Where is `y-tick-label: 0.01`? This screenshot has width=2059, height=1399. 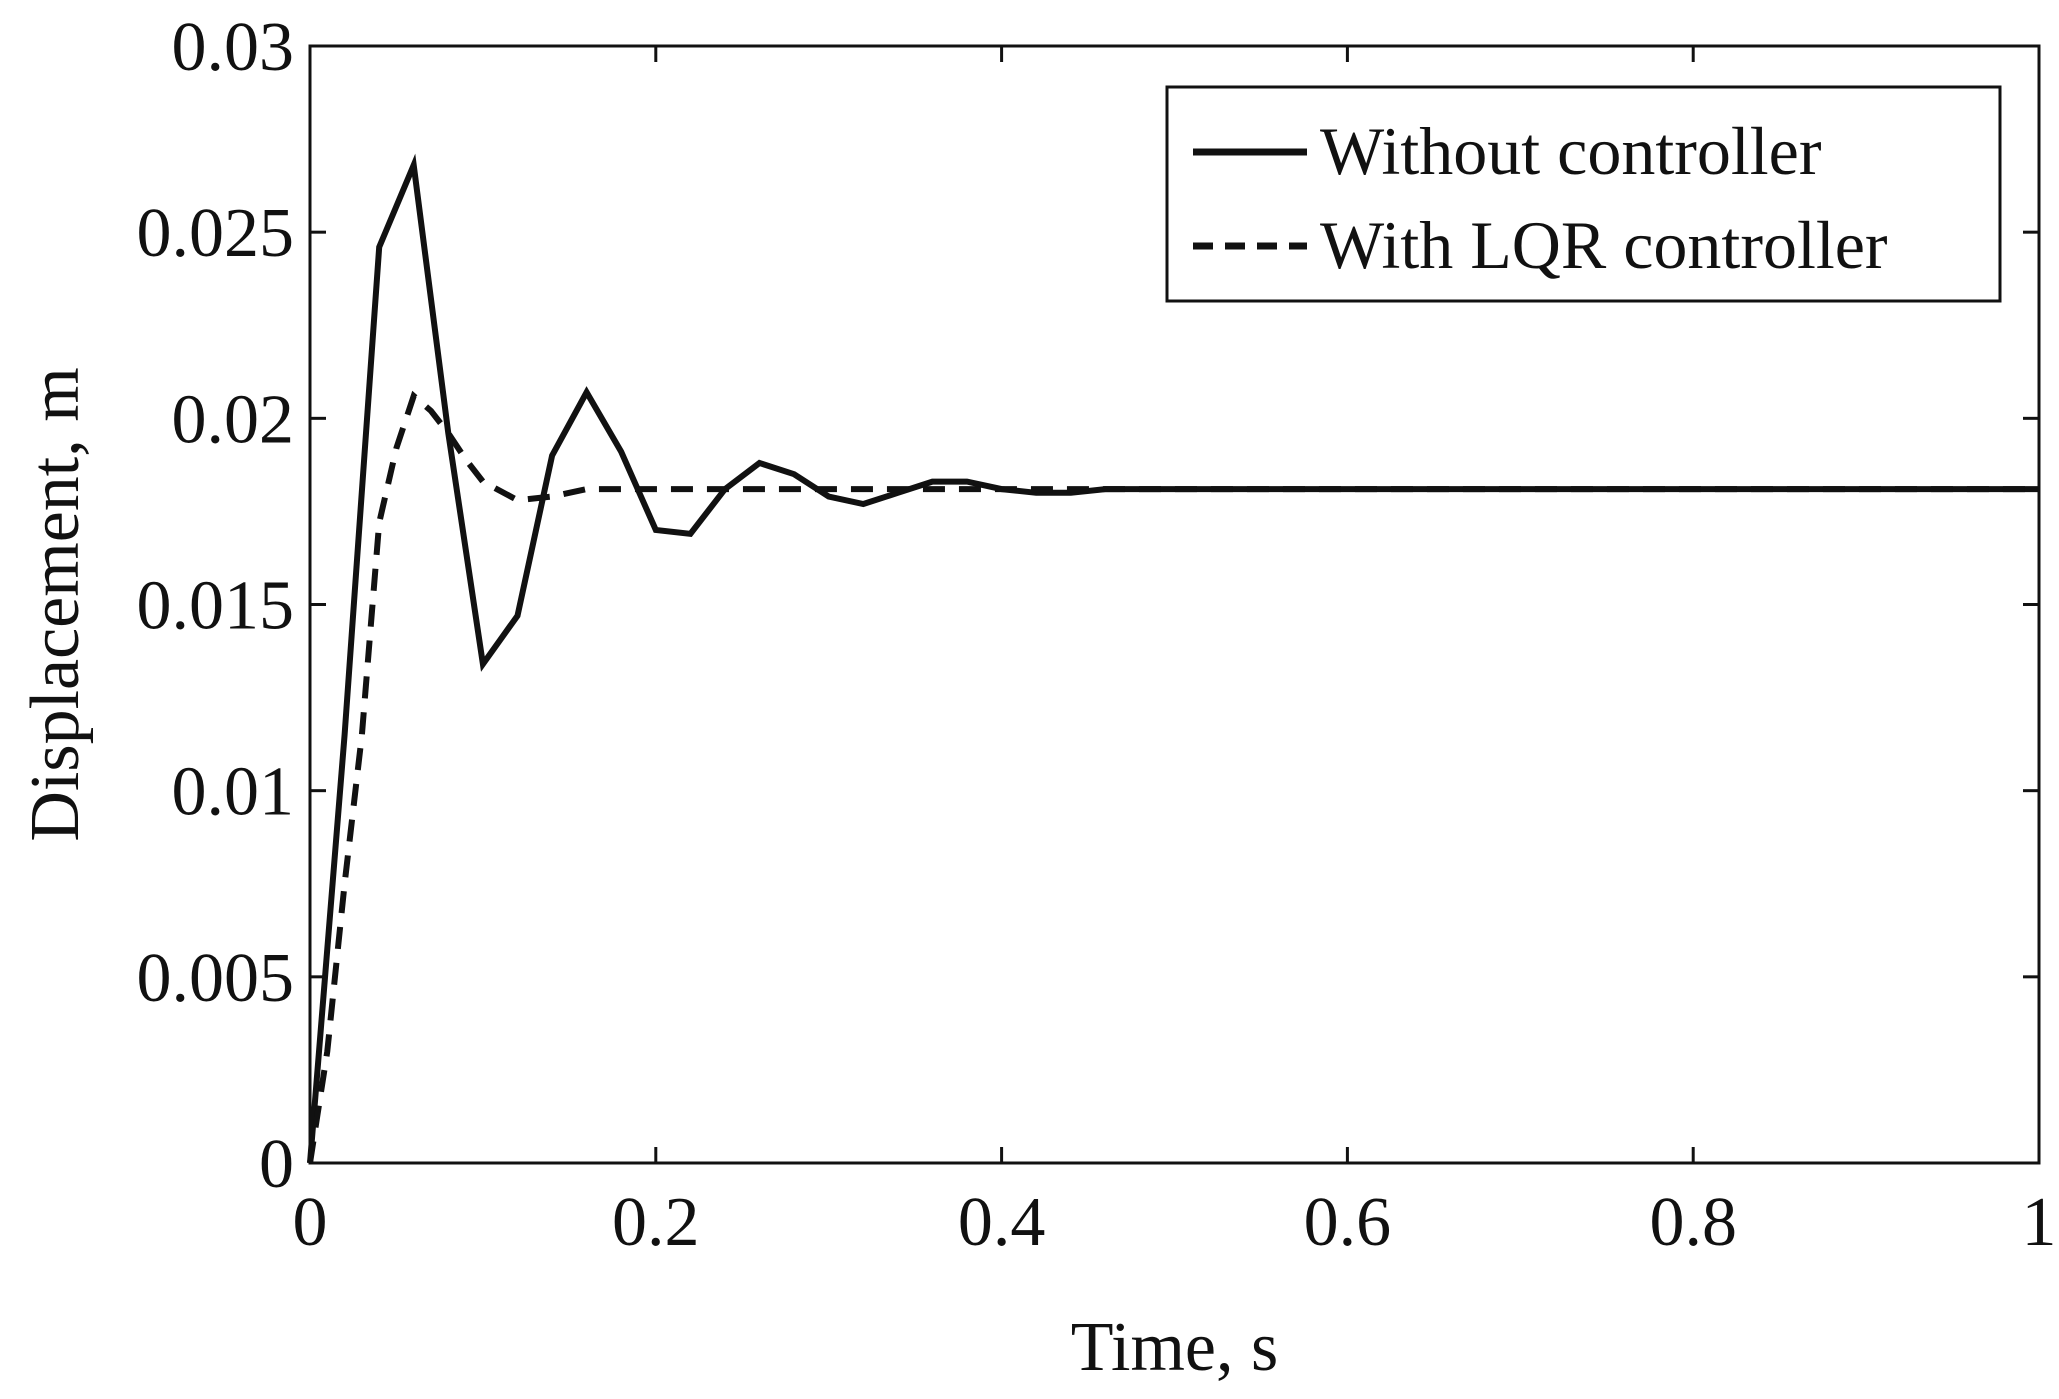
y-tick-label: 0.01 is located at coordinates (233, 792).